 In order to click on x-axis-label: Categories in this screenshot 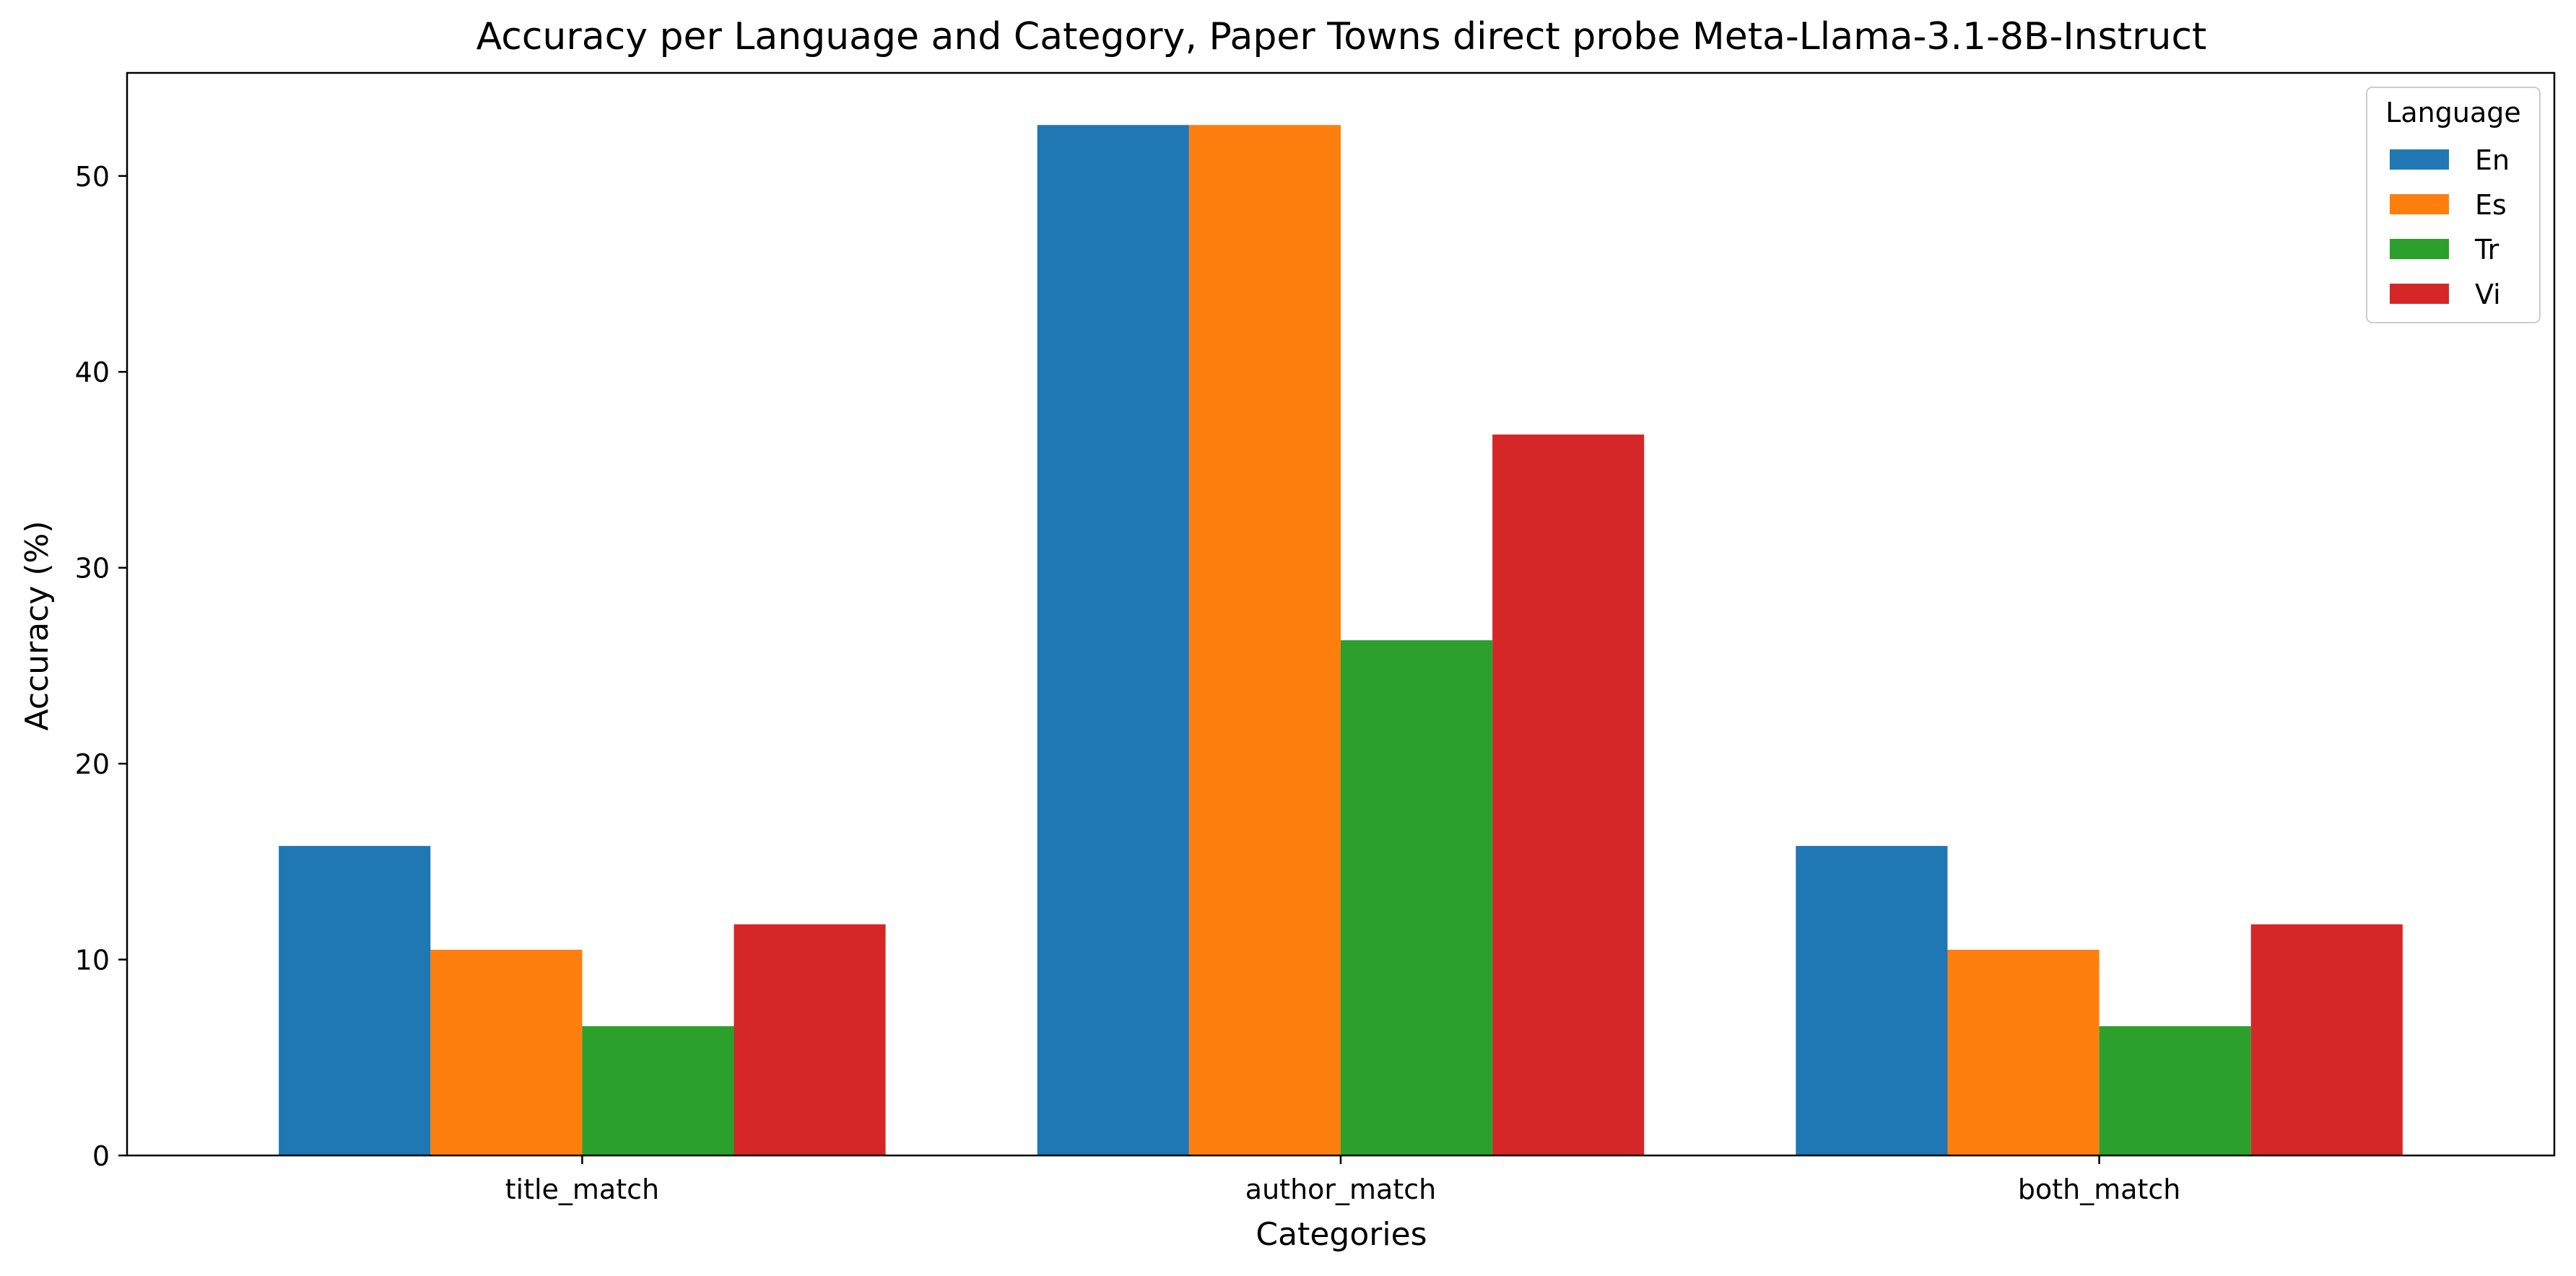, I will do `click(1341, 1234)`.